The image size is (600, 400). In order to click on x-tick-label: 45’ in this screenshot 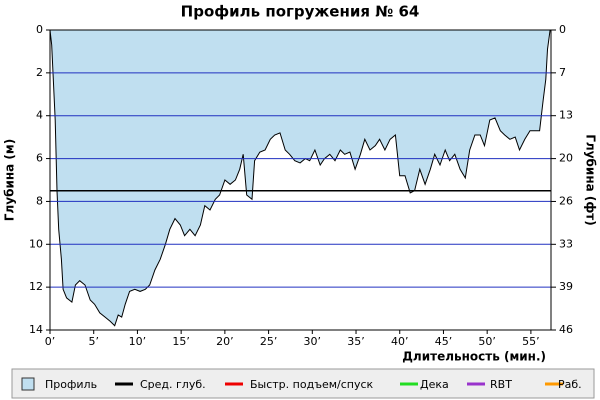, I will do `click(444, 341)`.